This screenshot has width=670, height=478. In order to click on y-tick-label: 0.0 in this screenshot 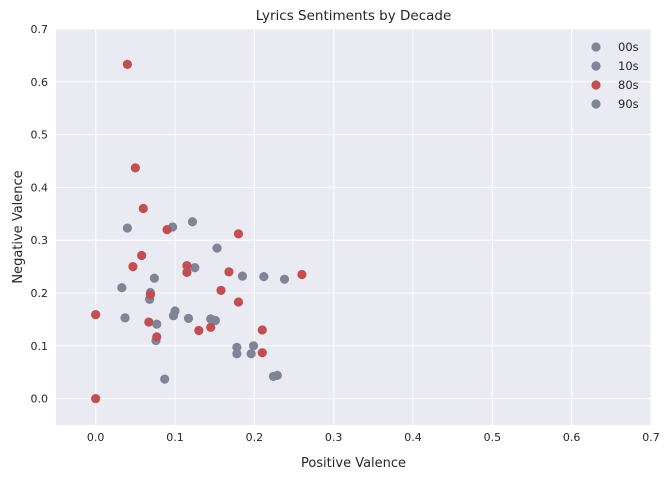, I will do `click(40, 399)`.